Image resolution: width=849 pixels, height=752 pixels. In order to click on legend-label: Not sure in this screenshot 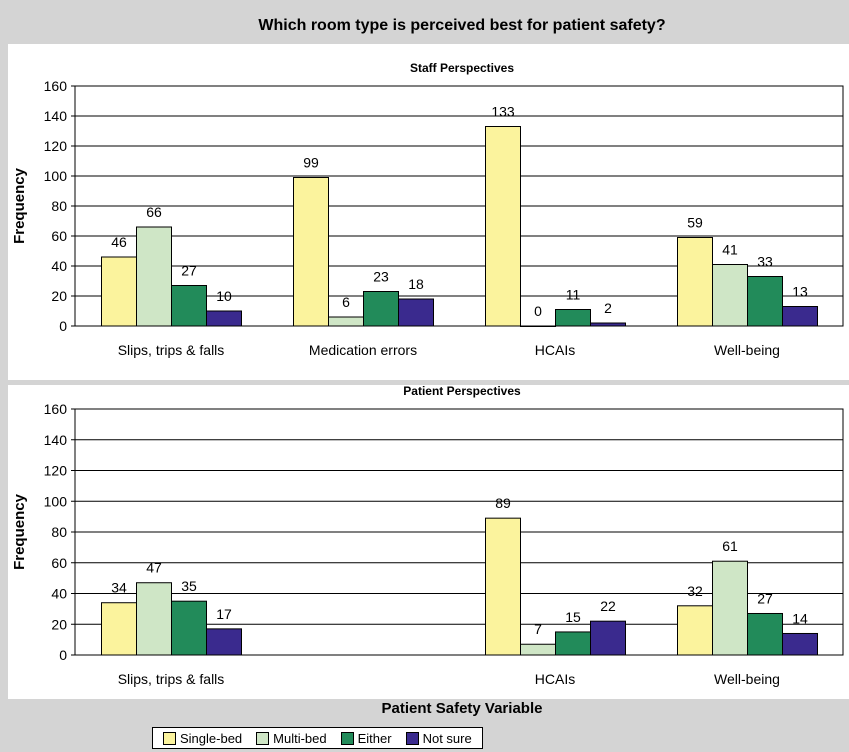, I will do `click(447, 738)`.